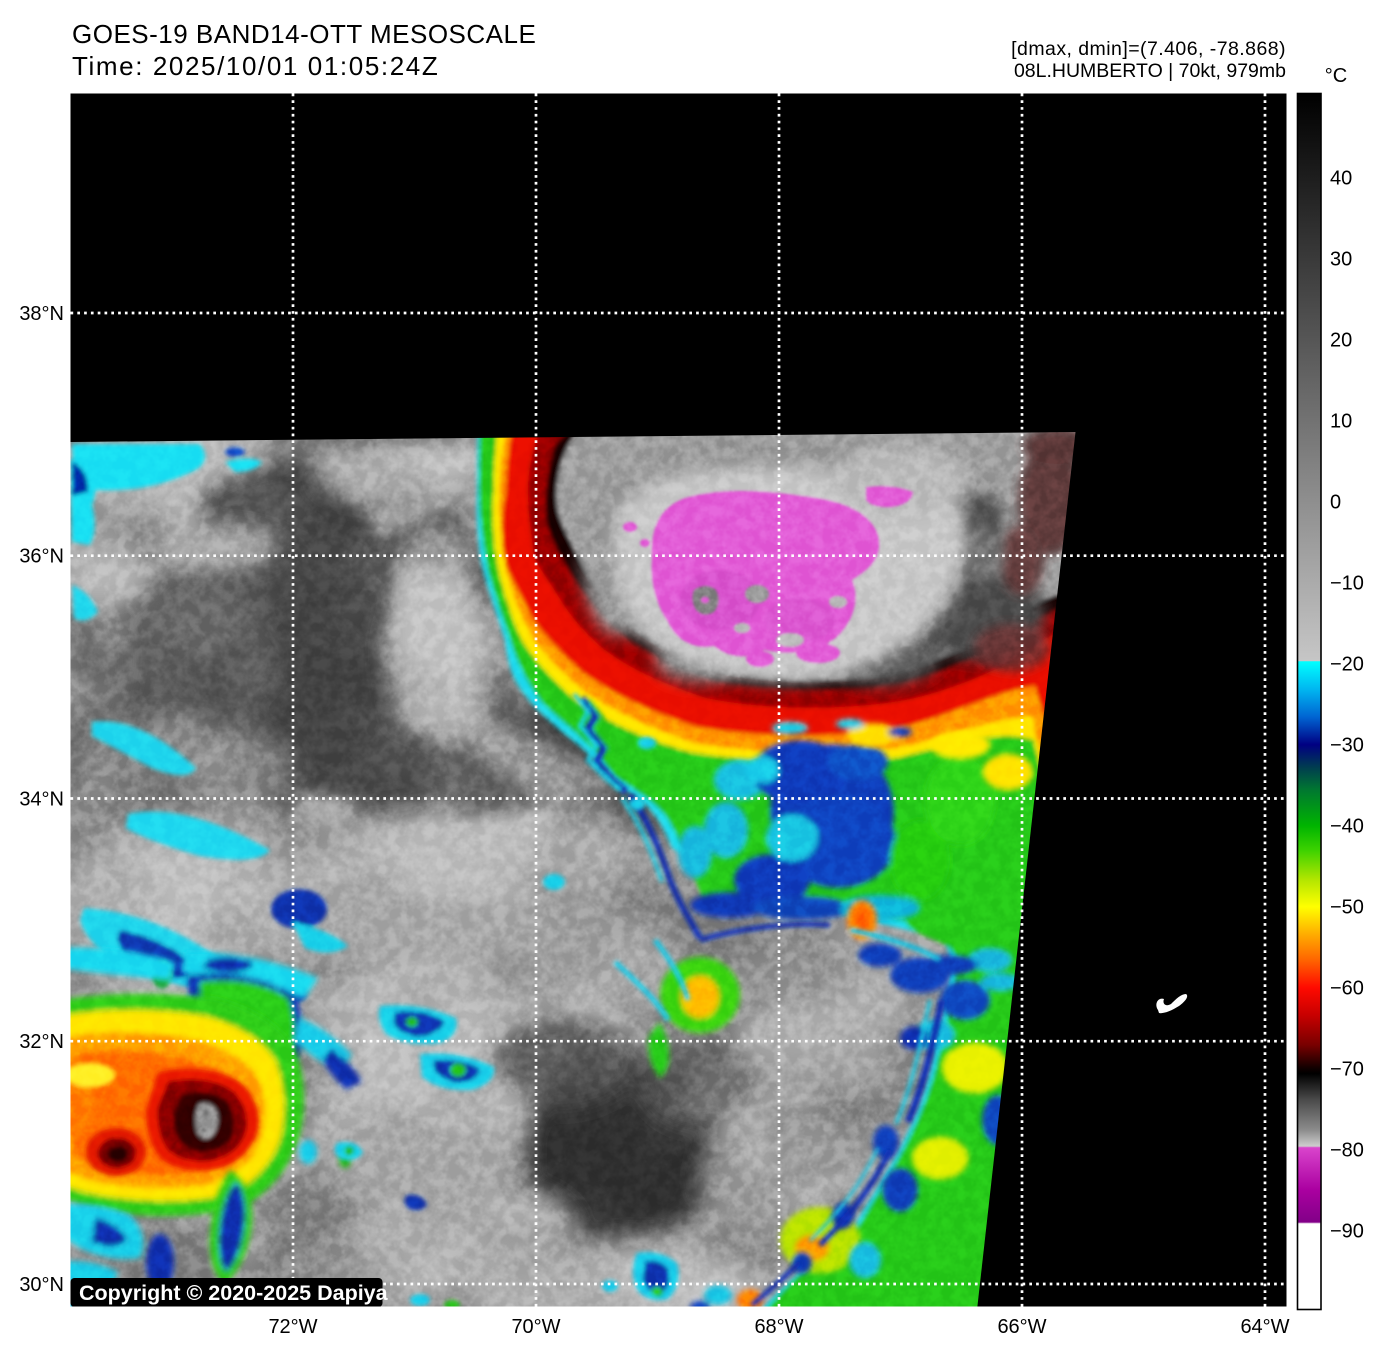 Image resolution: width=1389 pixels, height=1359 pixels. I want to click on svg-text: Time: 2025/10/01 01:05:24Z, so click(255, 66).